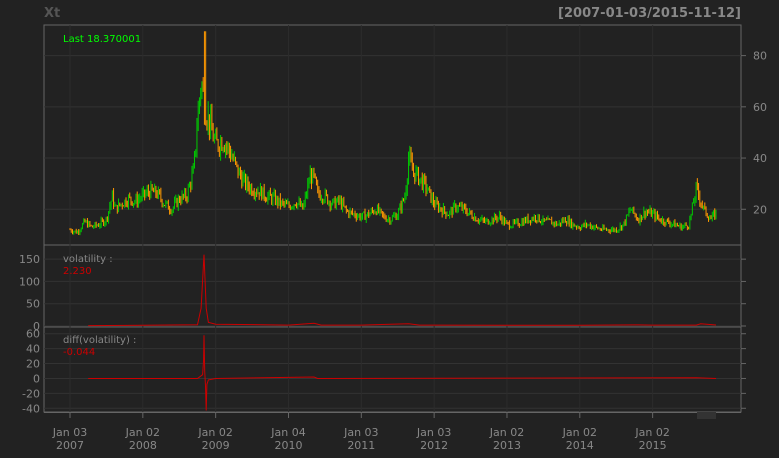 The height and width of the screenshot is (458, 779). What do you see at coordinates (649, 13) in the screenshot?
I see `chart-date-range: [2007-01-03/2015-11-12]` at bounding box center [649, 13].